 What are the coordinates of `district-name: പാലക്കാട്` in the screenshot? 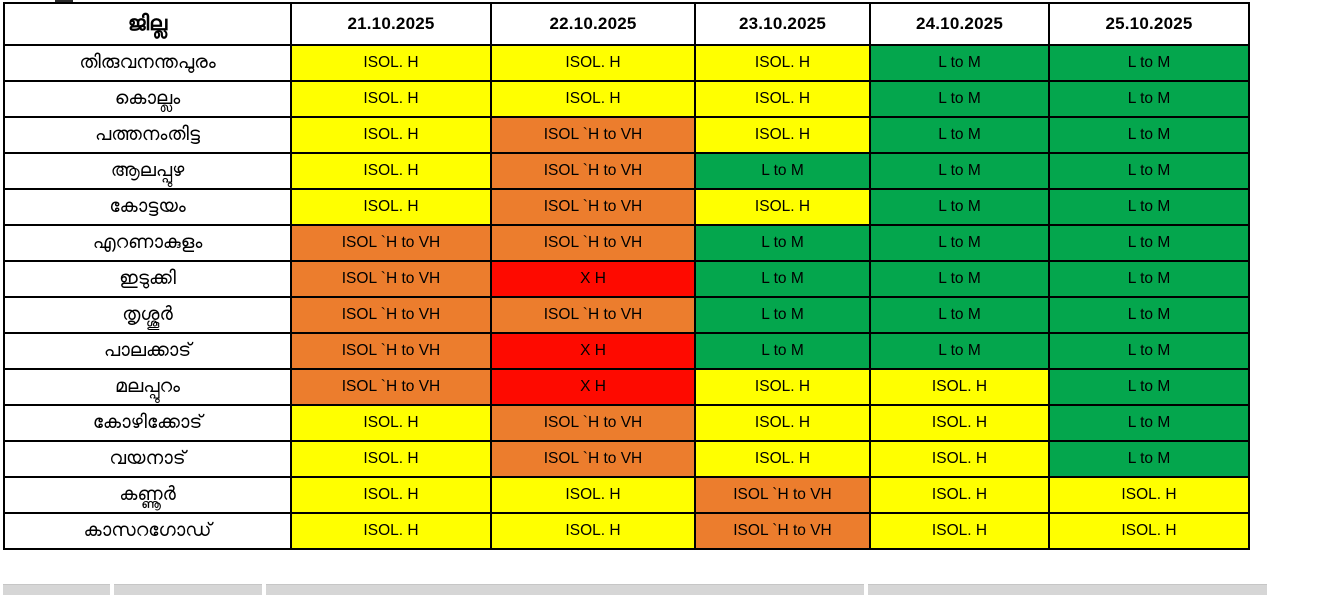 It's located at (147, 351).